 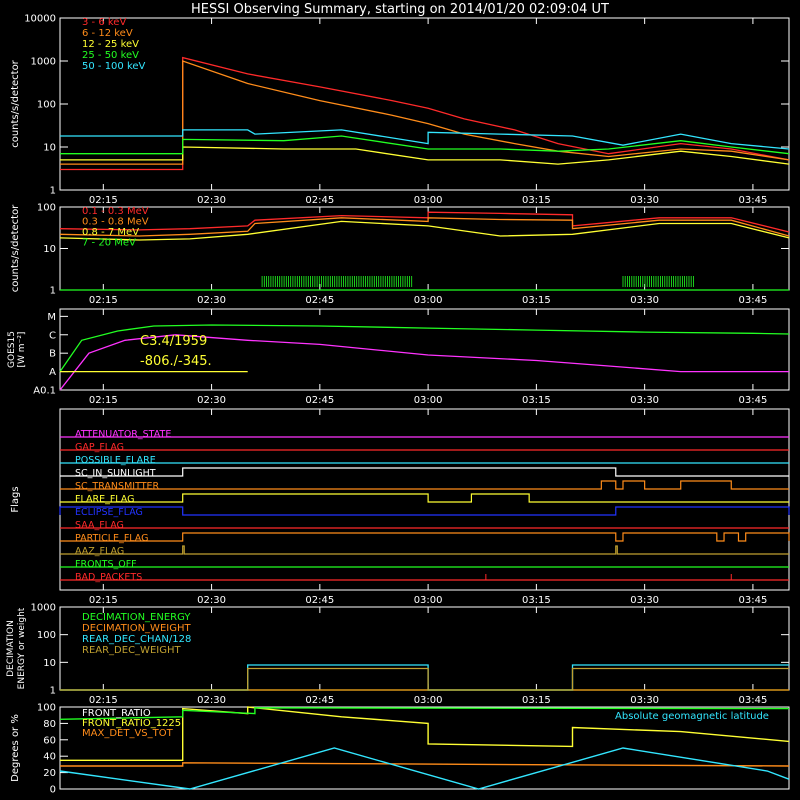 I want to click on panel2-legend-3: 7 - 20 MeV, so click(x=109, y=243).